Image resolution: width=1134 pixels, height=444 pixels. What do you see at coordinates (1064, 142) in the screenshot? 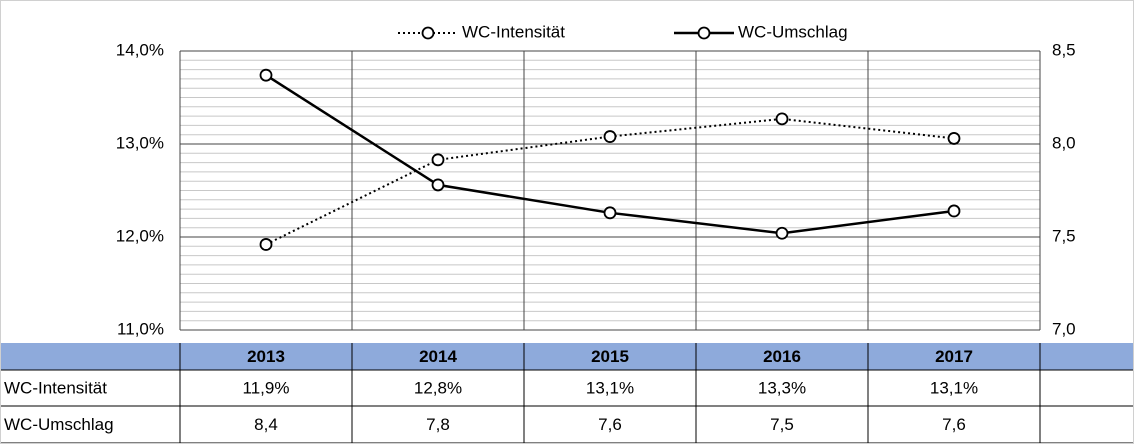
I see `y2-tick-label: 8,0` at bounding box center [1064, 142].